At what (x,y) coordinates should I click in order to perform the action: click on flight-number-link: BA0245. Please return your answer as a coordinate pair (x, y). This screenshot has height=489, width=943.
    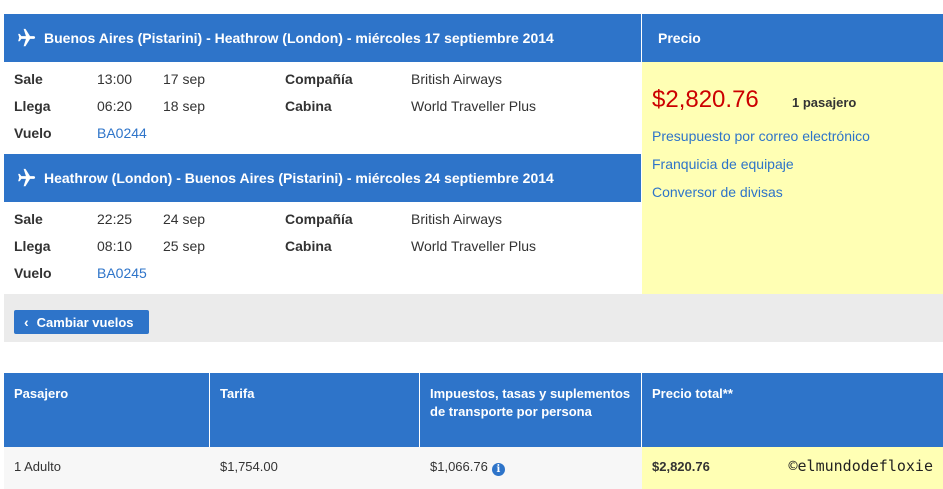
    Looking at the image, I should click on (122, 273).